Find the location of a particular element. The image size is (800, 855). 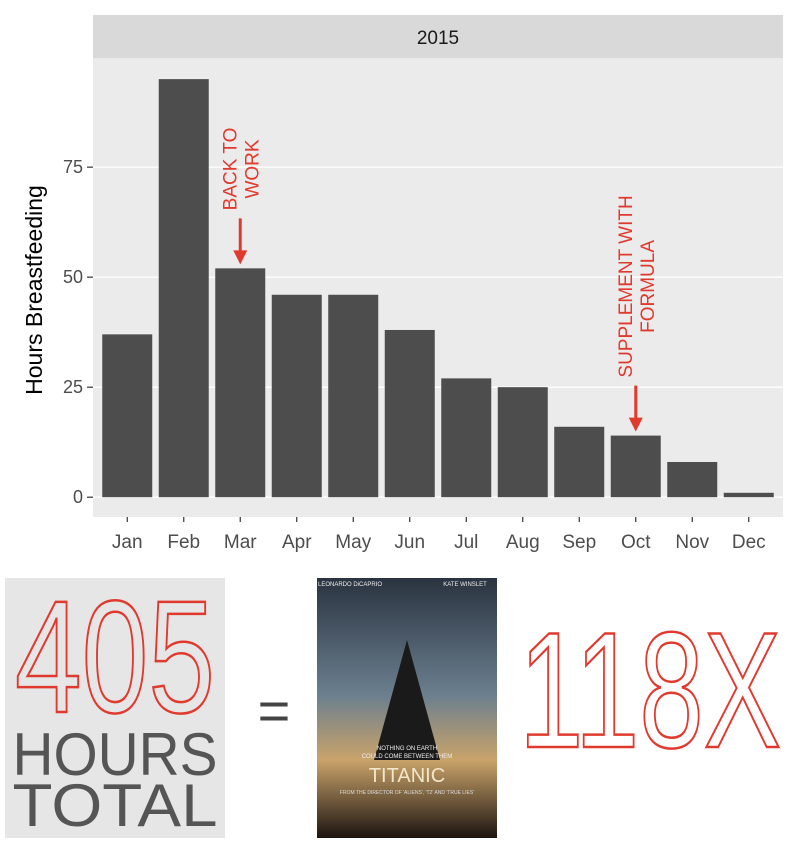

x-tick-label: Oct is located at coordinates (636, 542).